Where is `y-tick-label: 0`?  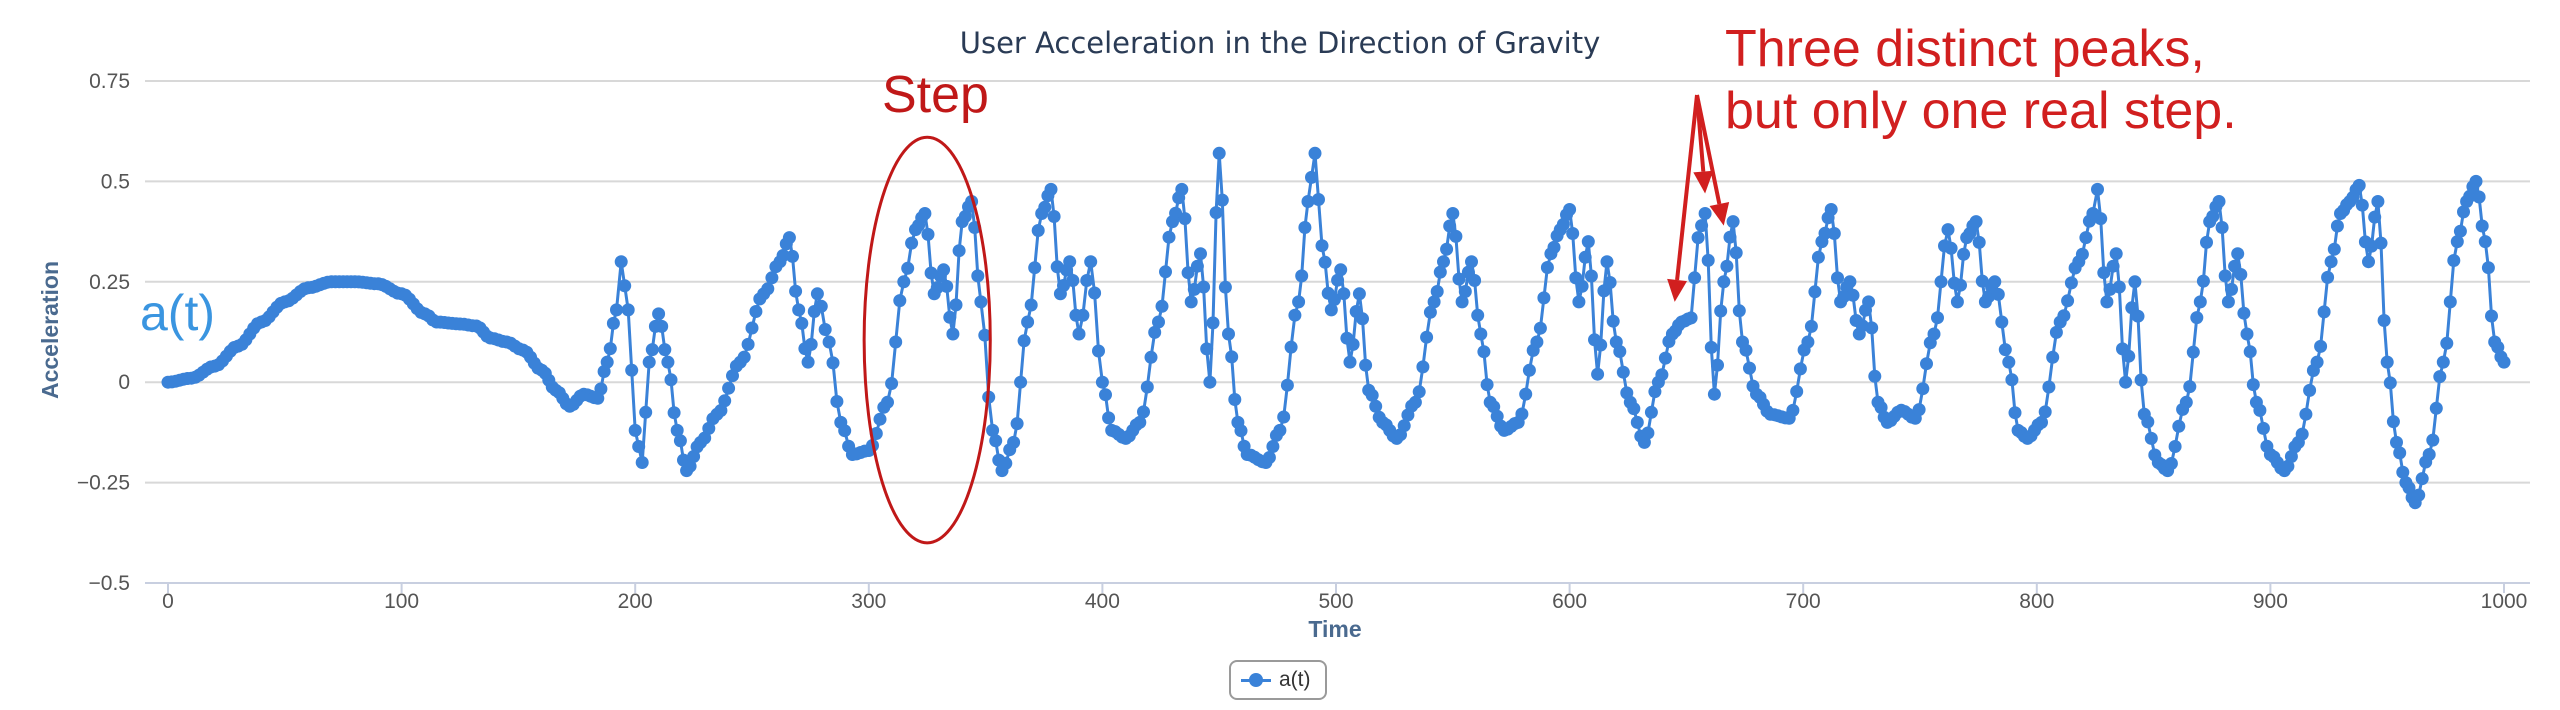 y-tick-label: 0 is located at coordinates (124, 382).